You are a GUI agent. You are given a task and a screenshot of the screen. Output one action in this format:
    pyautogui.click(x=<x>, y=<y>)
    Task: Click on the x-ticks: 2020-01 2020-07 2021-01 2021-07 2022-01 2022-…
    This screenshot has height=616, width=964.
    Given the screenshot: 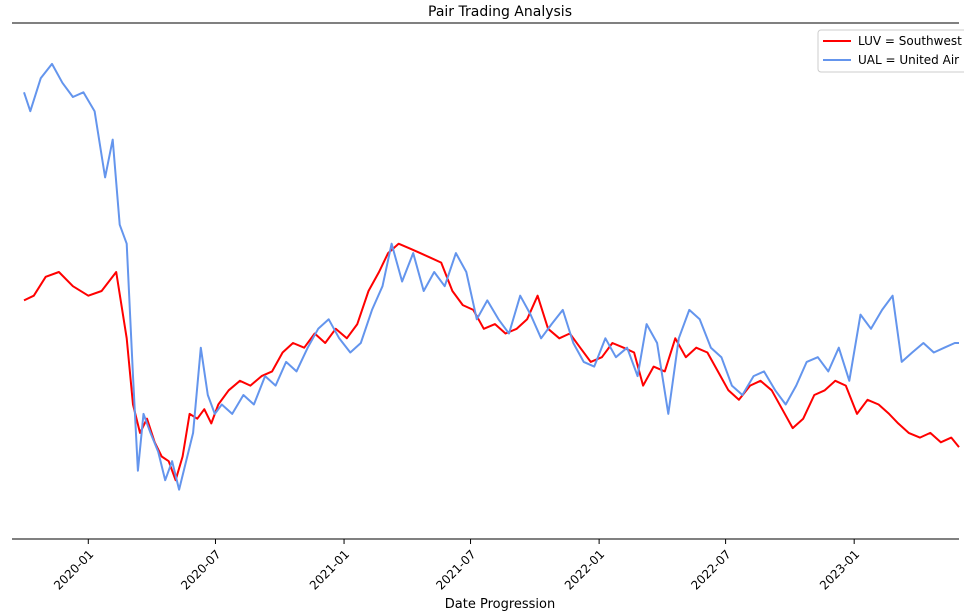 What is the action you would take?
    pyautogui.click(x=456, y=566)
    